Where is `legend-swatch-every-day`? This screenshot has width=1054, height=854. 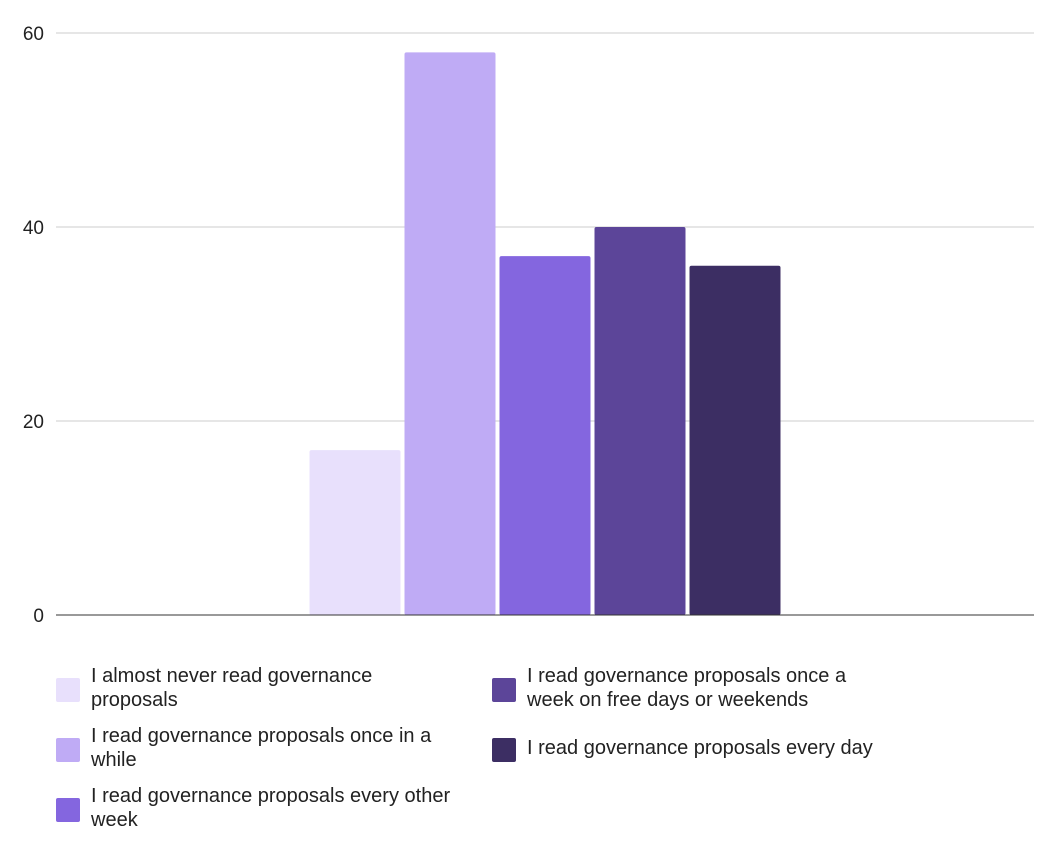 legend-swatch-every-day is located at coordinates (504, 750).